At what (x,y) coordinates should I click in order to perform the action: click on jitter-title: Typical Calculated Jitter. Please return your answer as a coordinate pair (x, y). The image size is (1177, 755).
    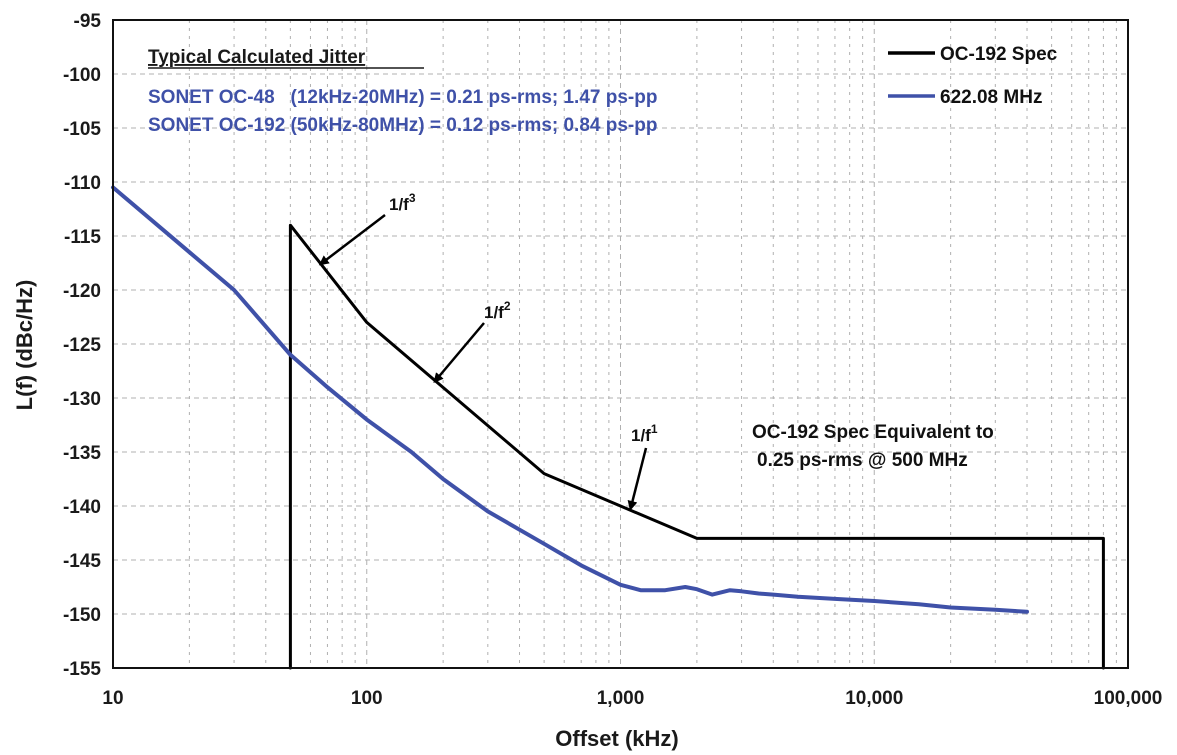
    Looking at the image, I should click on (257, 57).